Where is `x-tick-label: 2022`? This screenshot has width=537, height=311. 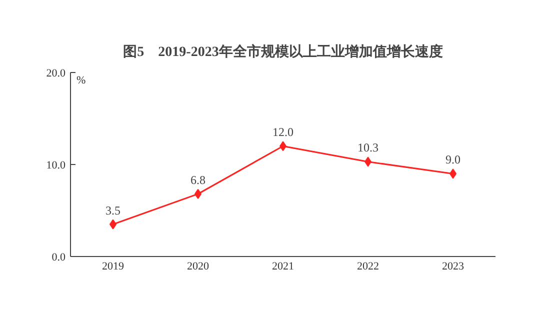 x-tick-label: 2022 is located at coordinates (368, 266).